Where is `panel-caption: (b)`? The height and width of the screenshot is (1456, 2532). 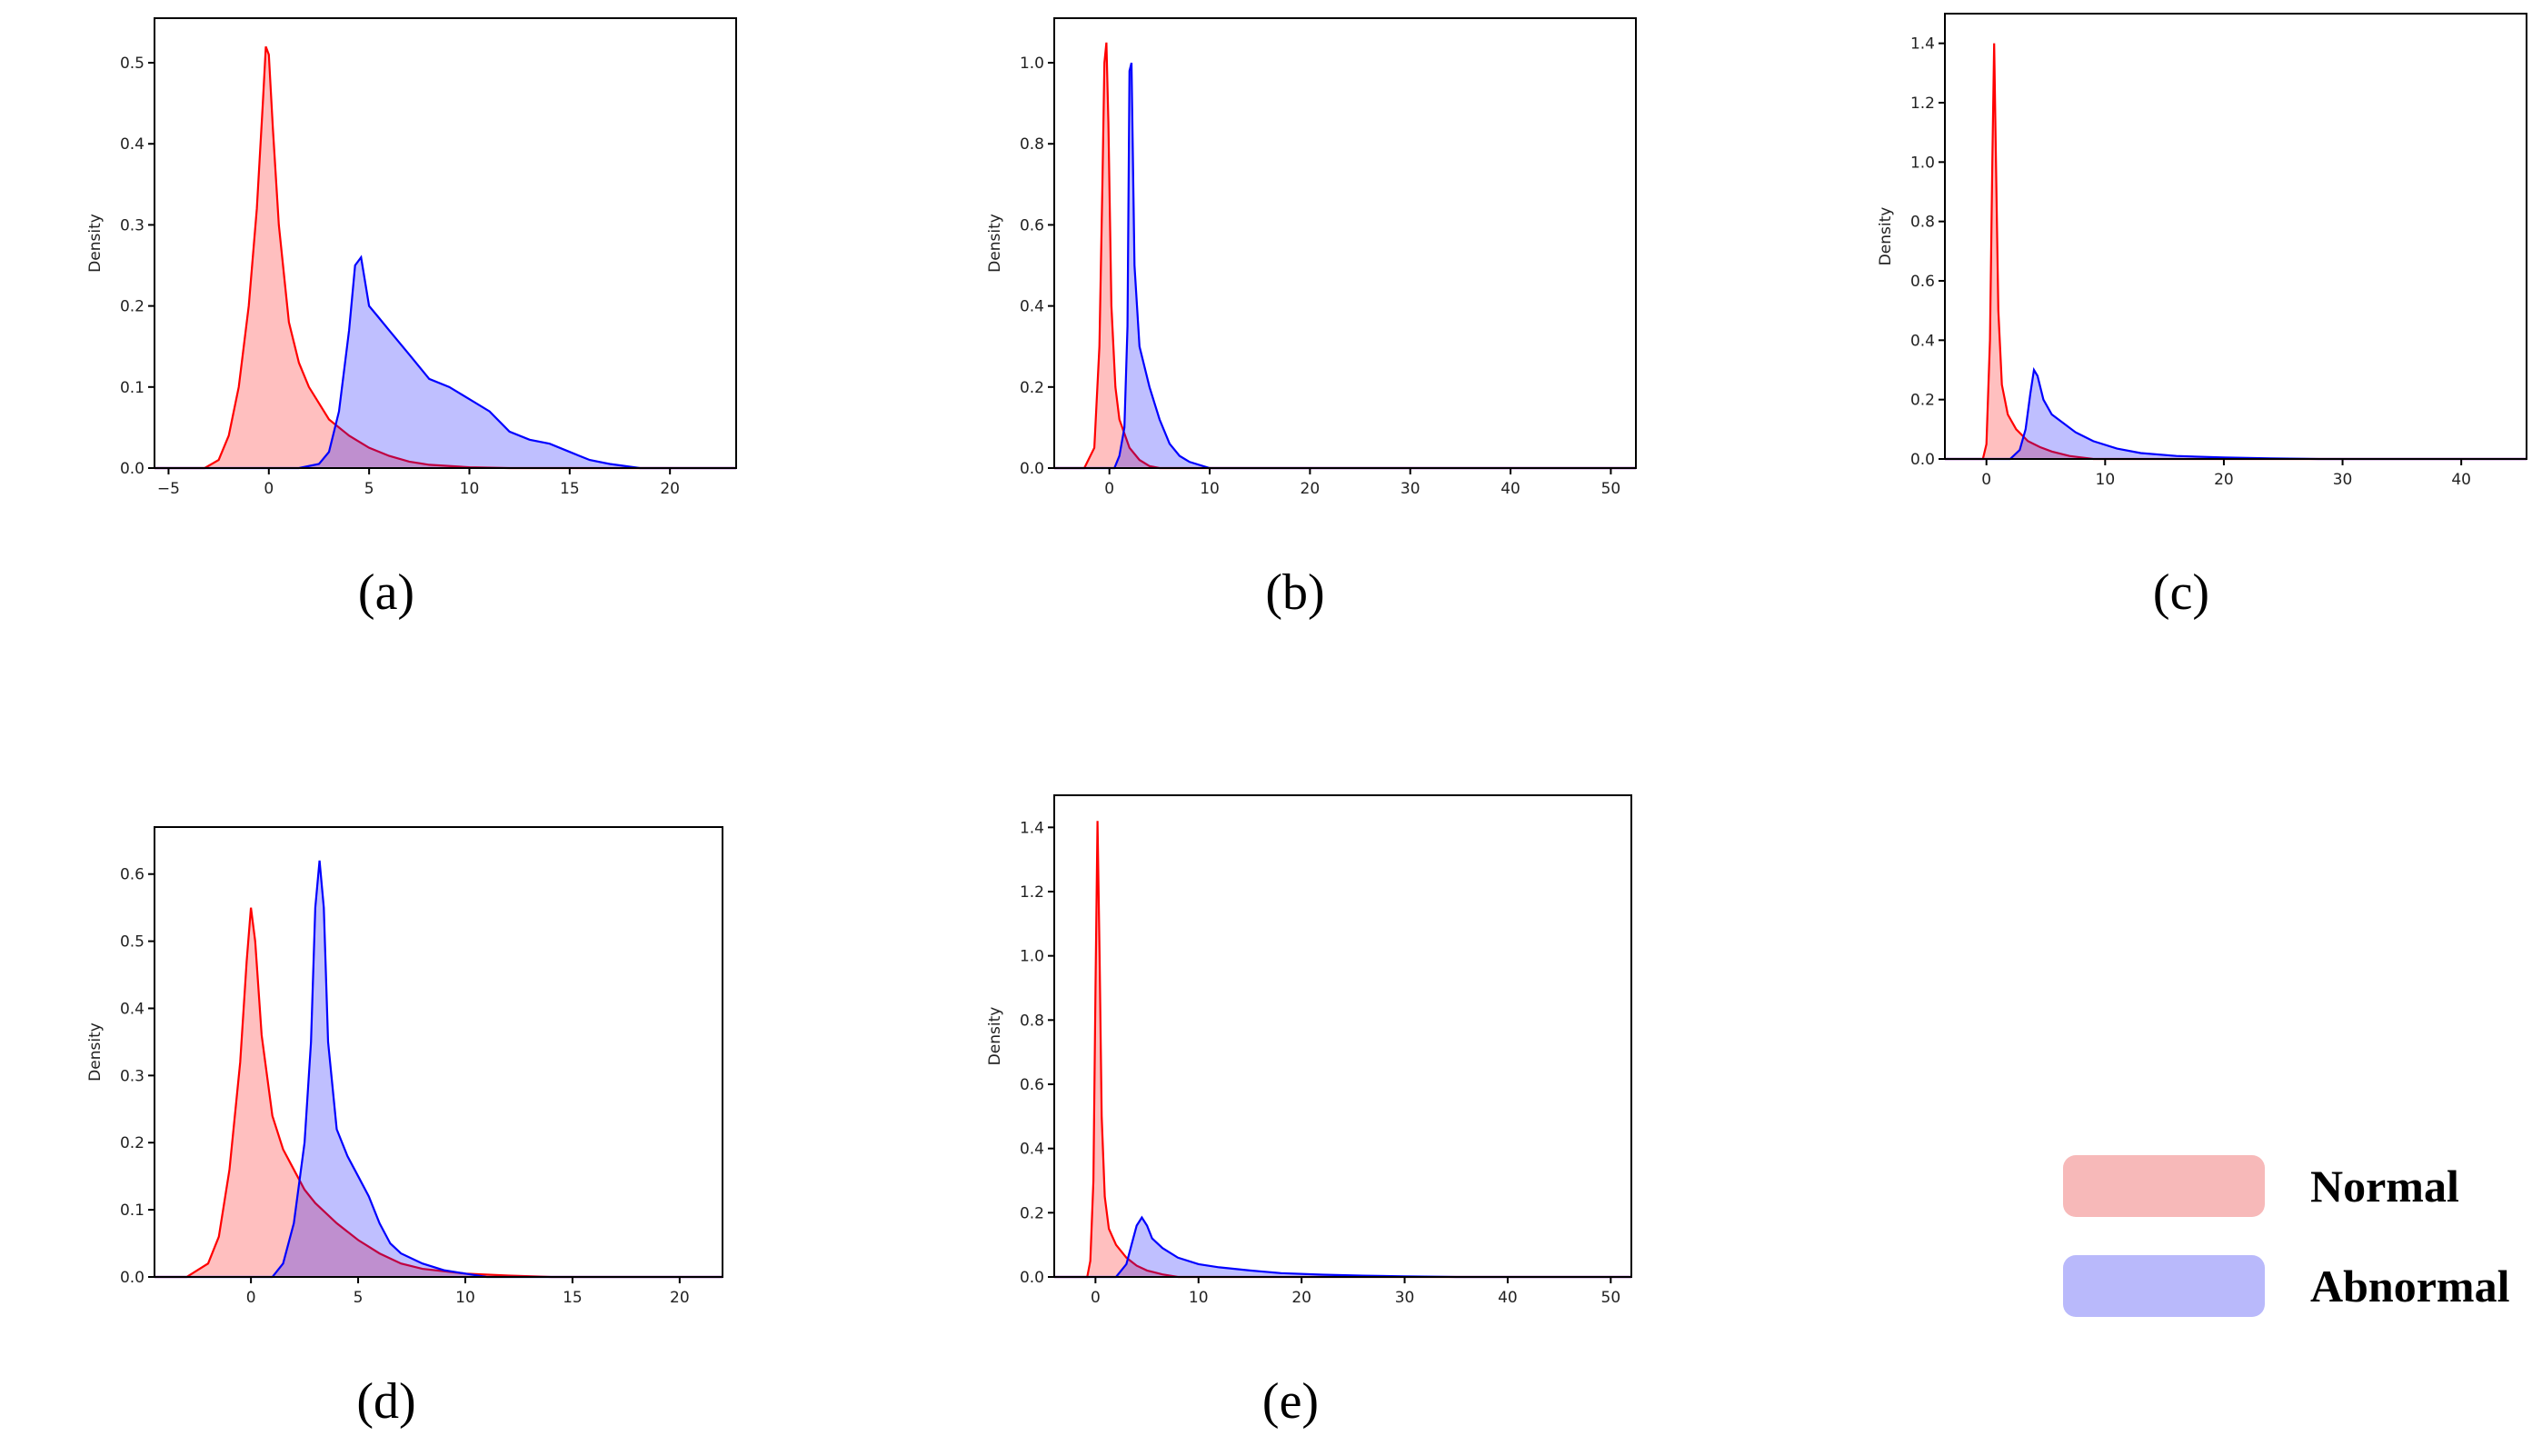
panel-caption: (b) is located at coordinates (1295, 592).